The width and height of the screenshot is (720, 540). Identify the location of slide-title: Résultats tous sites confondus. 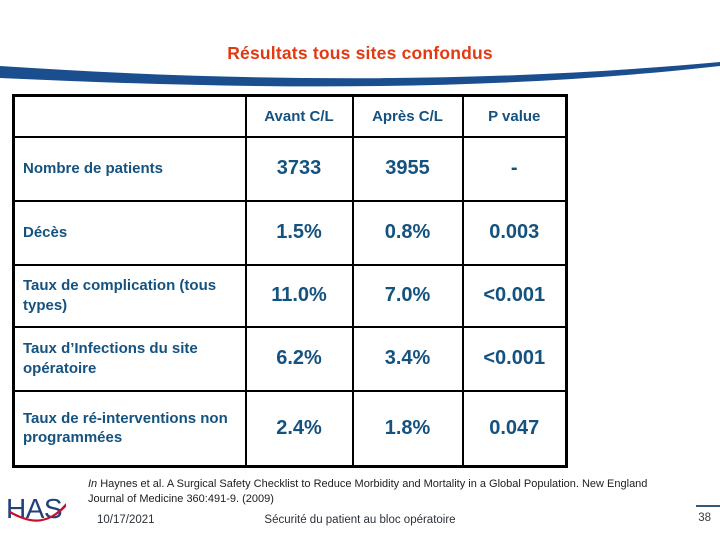
(360, 53).